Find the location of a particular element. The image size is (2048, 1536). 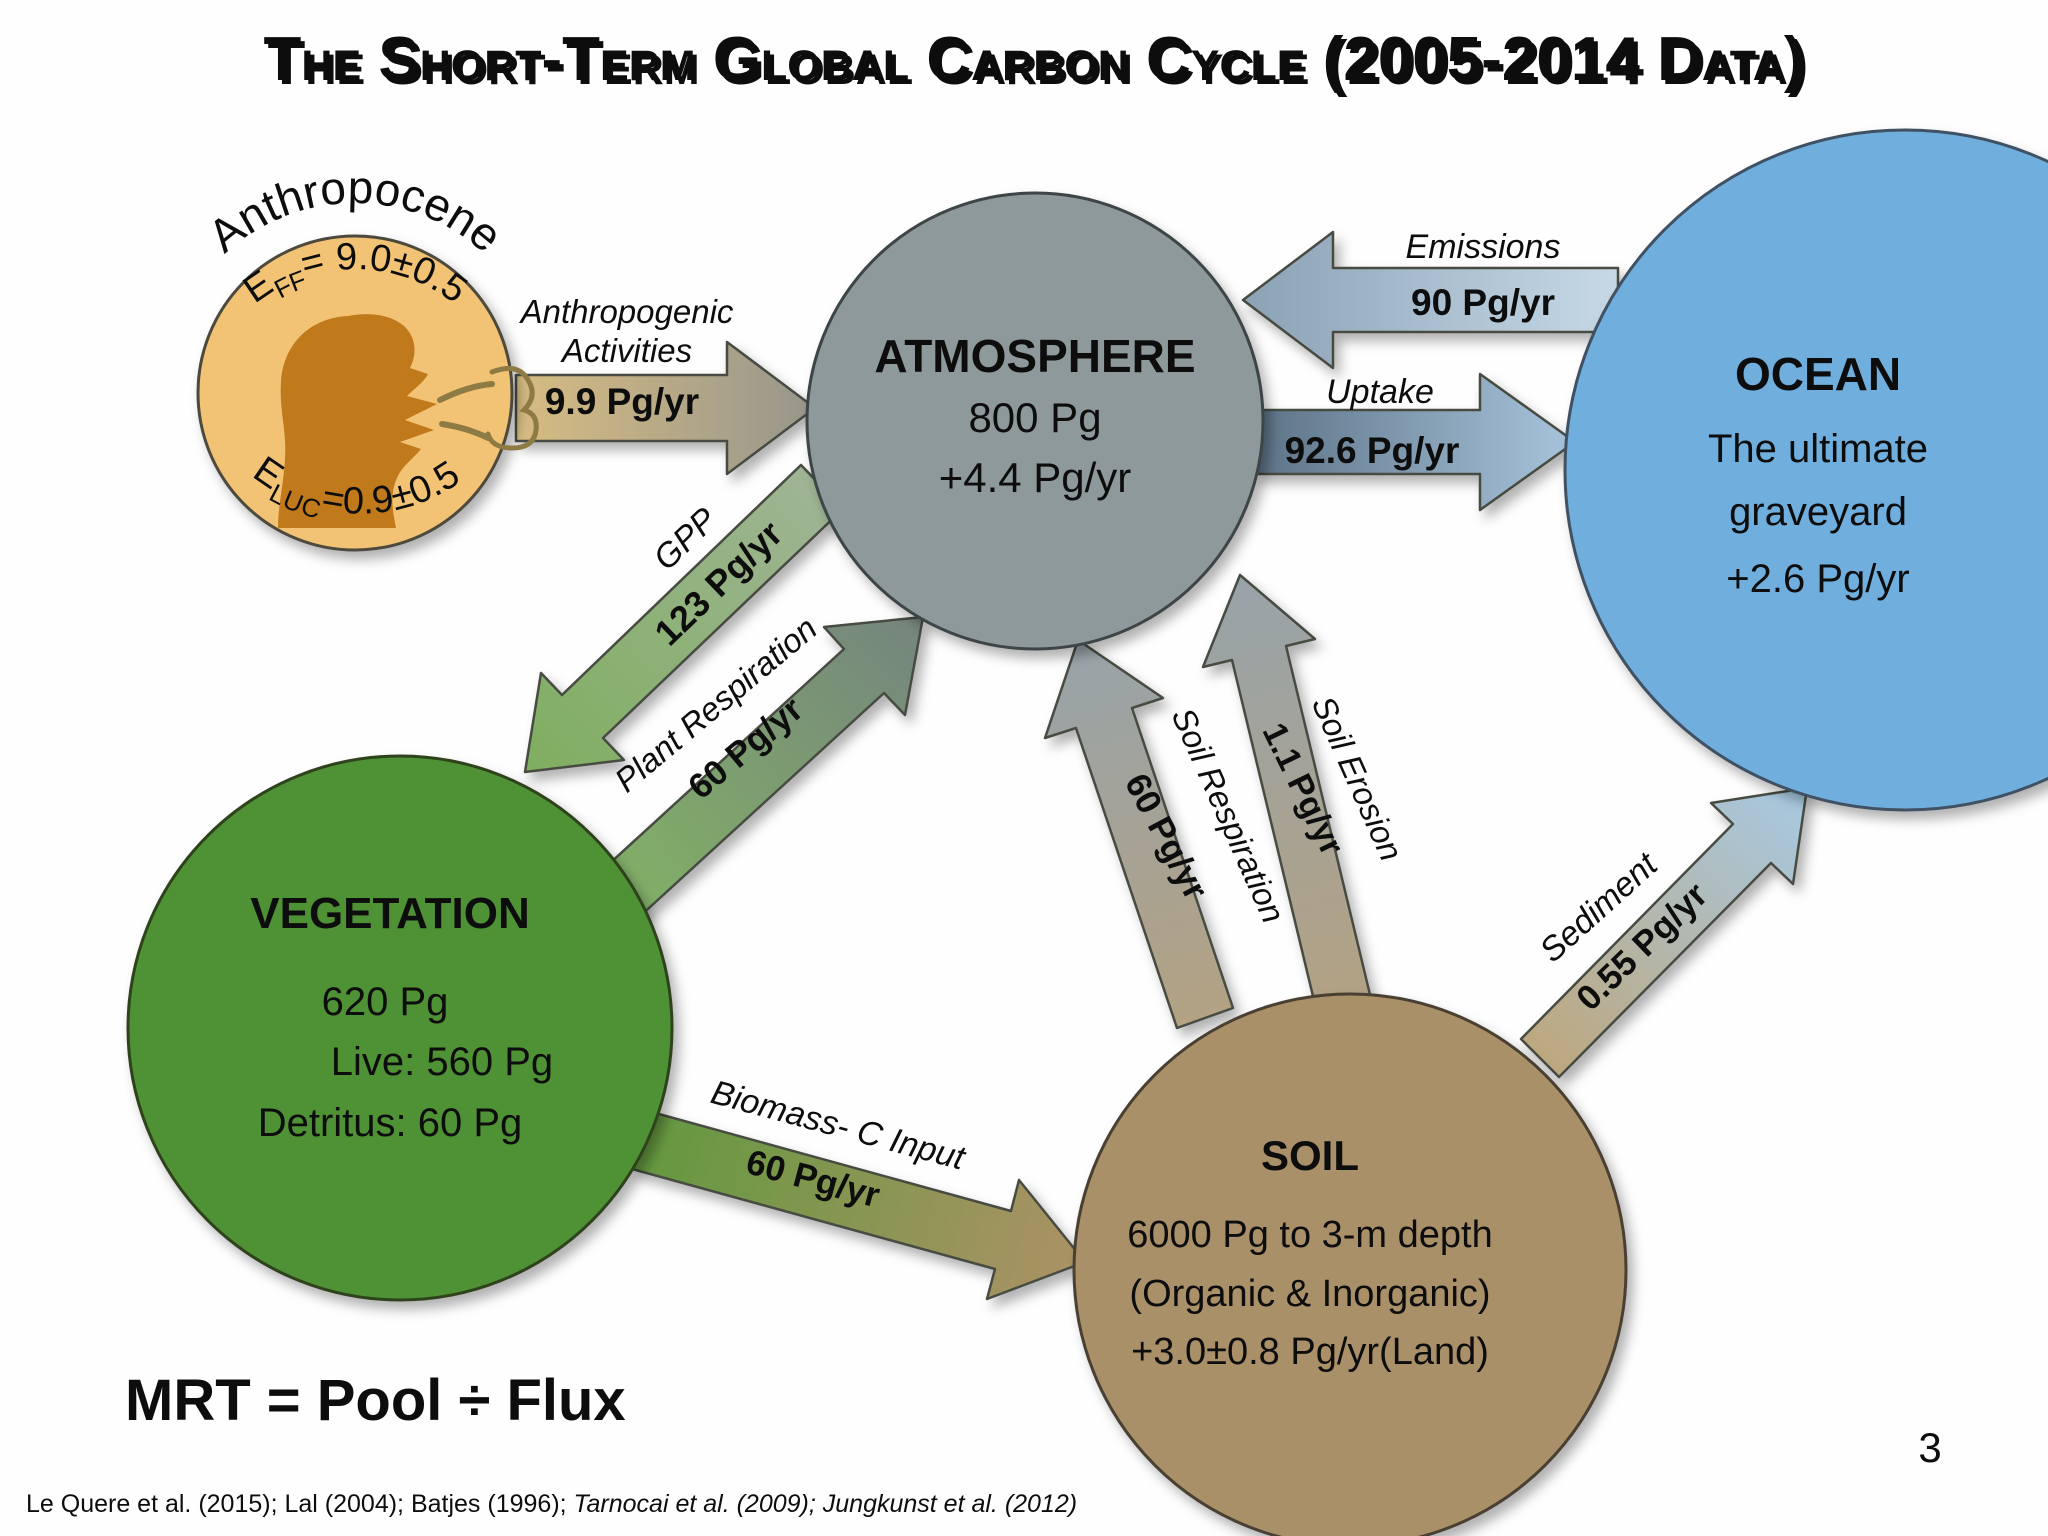

emissions-flux-value: 90 Pg/yr is located at coordinates (1483, 302).